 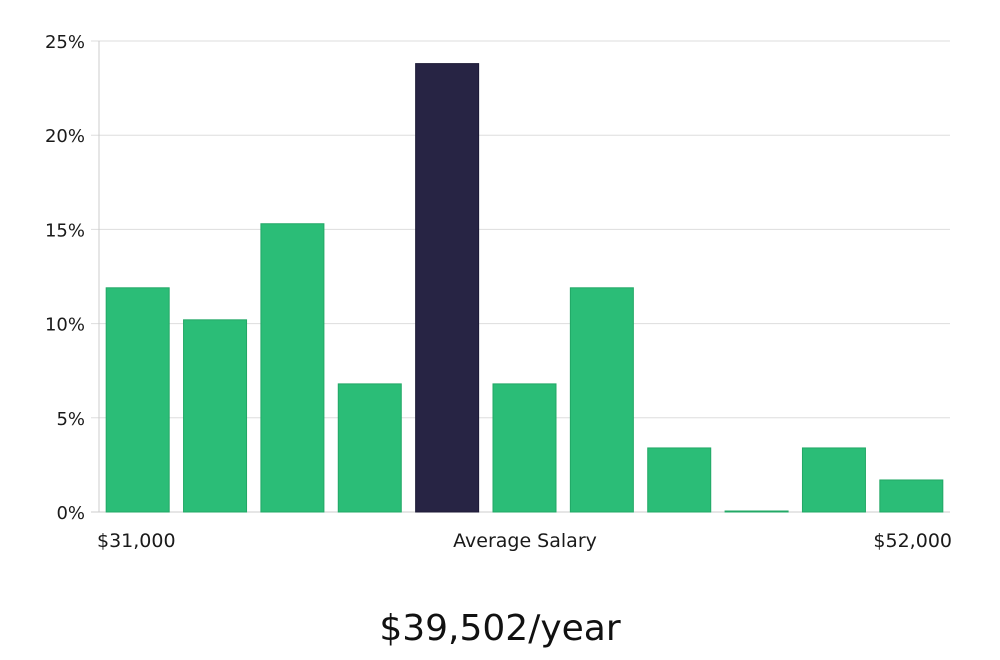 What do you see at coordinates (65, 230) in the screenshot?
I see `y-tick-label: 15%` at bounding box center [65, 230].